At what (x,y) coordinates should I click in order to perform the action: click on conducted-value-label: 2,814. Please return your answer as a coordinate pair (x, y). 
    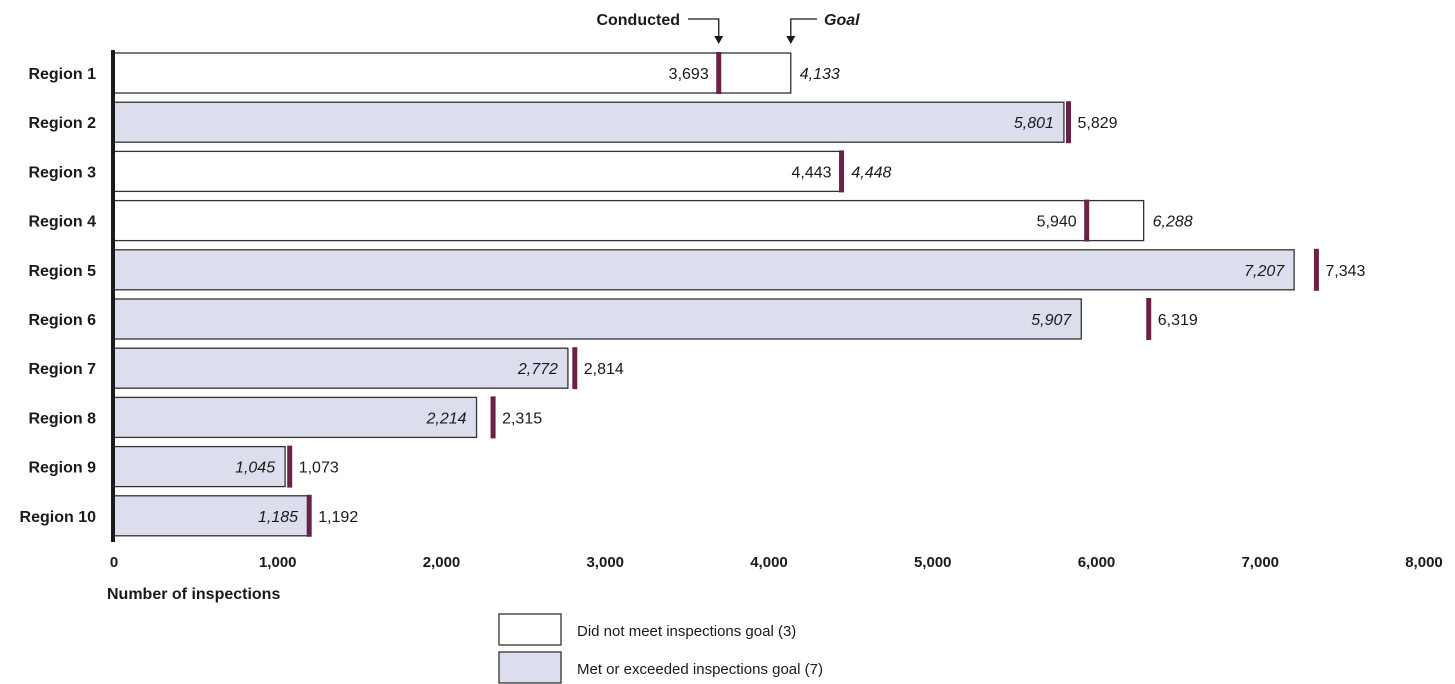
    Looking at the image, I should click on (604, 369).